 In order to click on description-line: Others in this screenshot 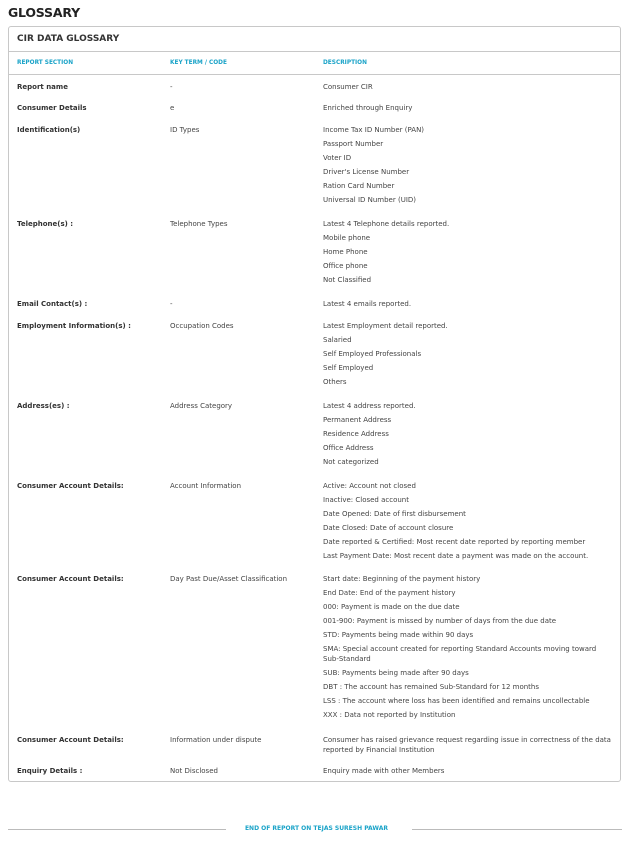, I will do `click(335, 382)`.